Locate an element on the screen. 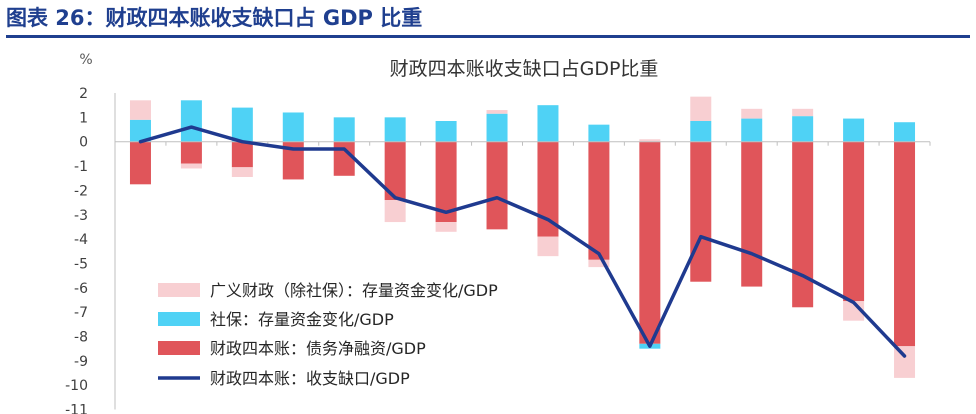  y-axis: 2 1 0 -1 -2 -3 -4 -5 -6 -7 -8 -9 -10 -11 is located at coordinates (90, 250).